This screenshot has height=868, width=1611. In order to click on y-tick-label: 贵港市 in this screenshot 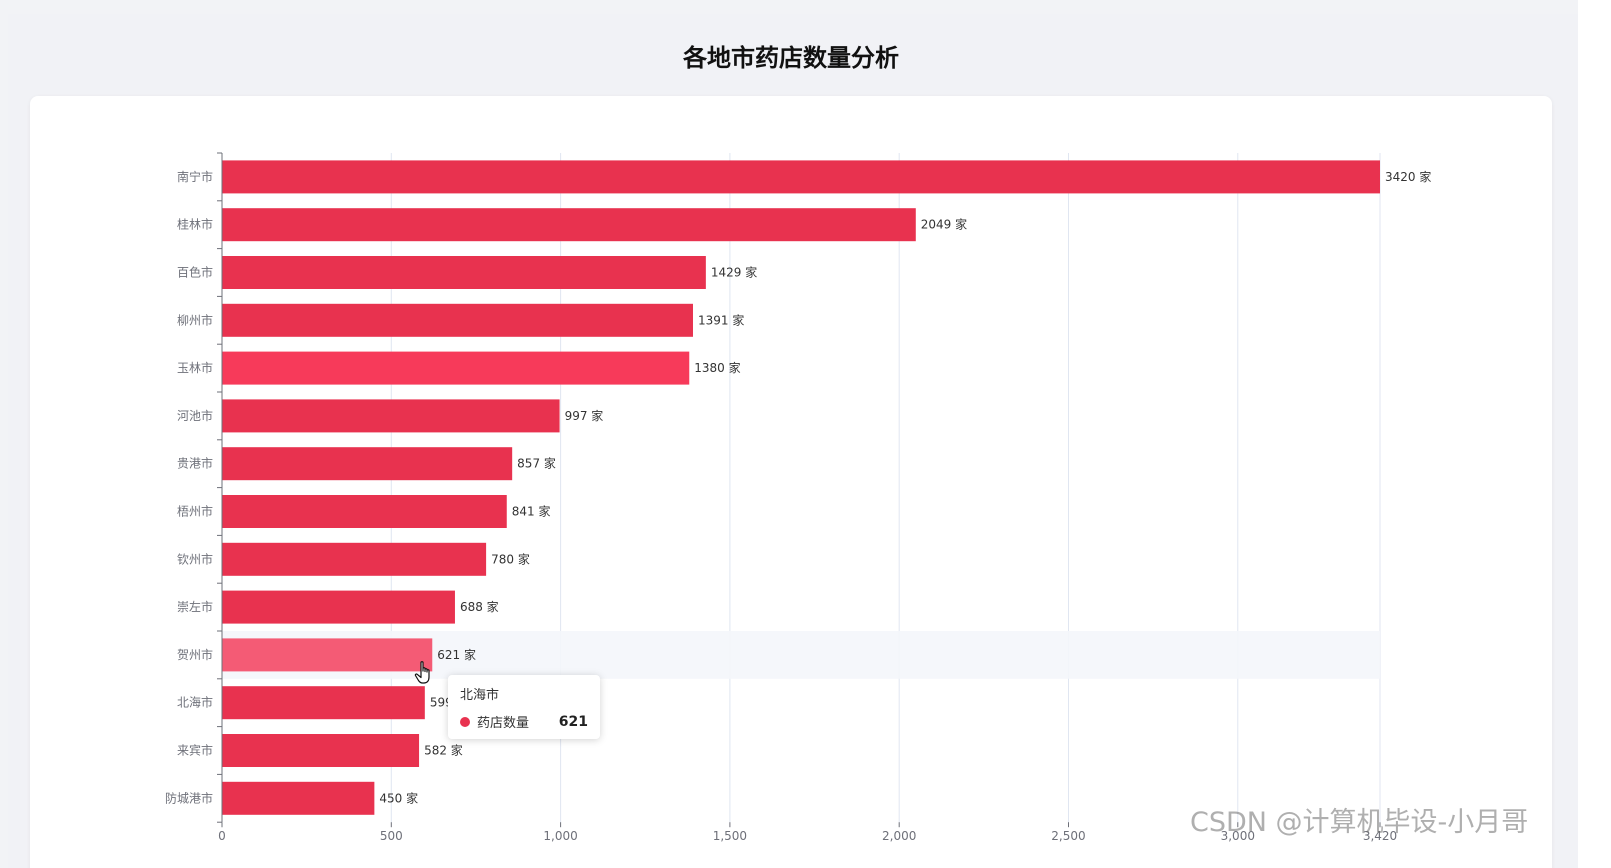, I will do `click(195, 463)`.